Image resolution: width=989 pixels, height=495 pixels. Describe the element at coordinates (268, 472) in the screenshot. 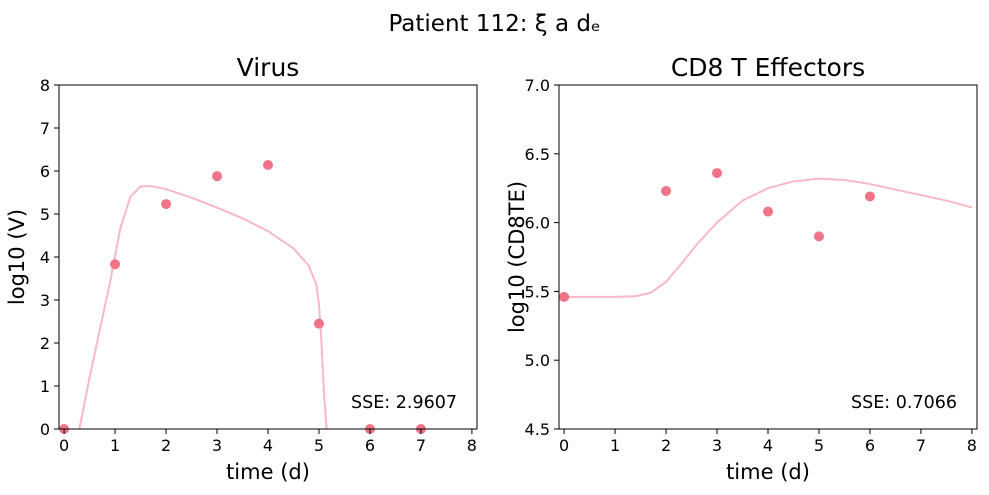

I see `virus-x-axis-label: time (d)` at that location.